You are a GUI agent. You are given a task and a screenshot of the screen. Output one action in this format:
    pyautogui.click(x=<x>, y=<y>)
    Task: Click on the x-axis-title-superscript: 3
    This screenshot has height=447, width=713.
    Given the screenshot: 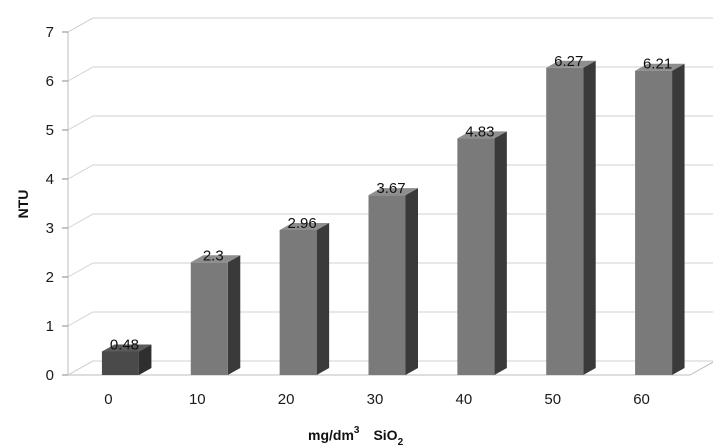 What is the action you would take?
    pyautogui.click(x=357, y=430)
    